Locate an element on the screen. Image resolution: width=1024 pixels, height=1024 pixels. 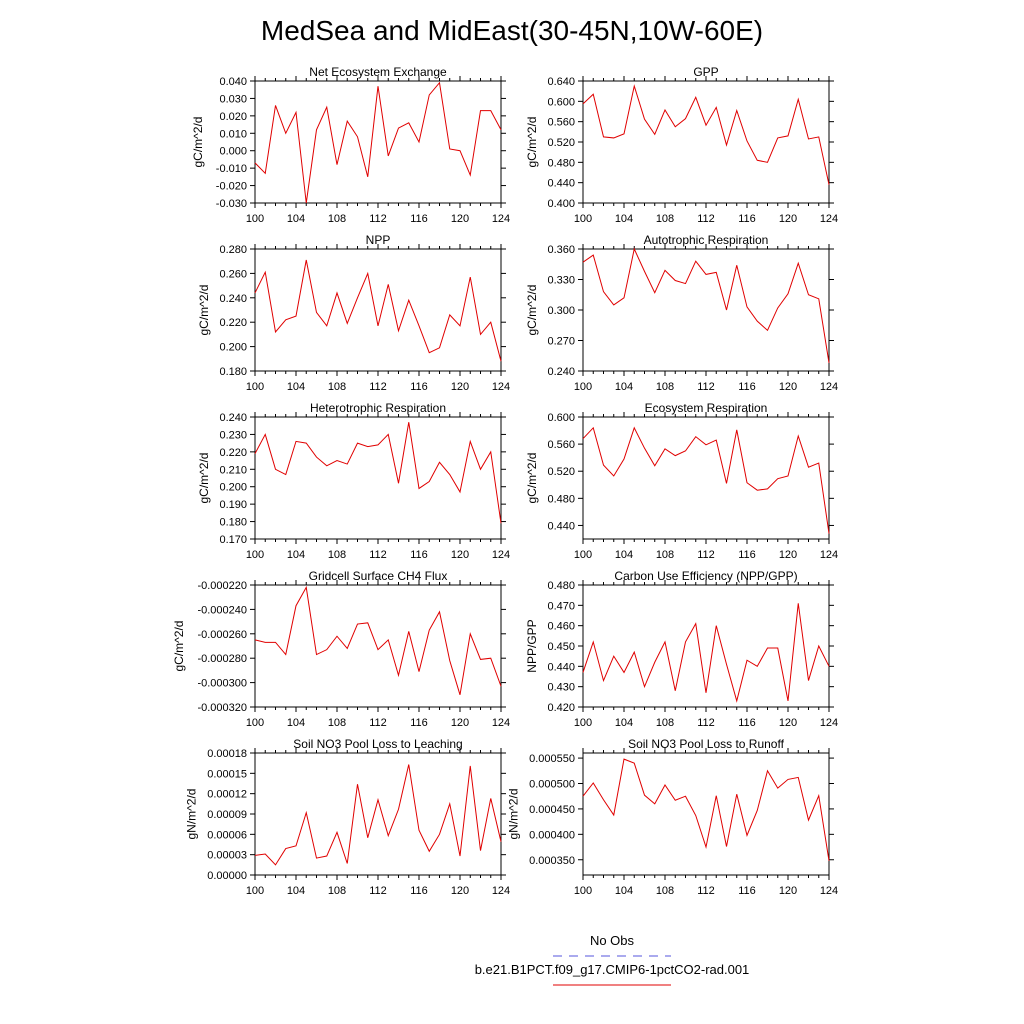
y-tick-label: 0.230 is located at coordinates (233, 435).